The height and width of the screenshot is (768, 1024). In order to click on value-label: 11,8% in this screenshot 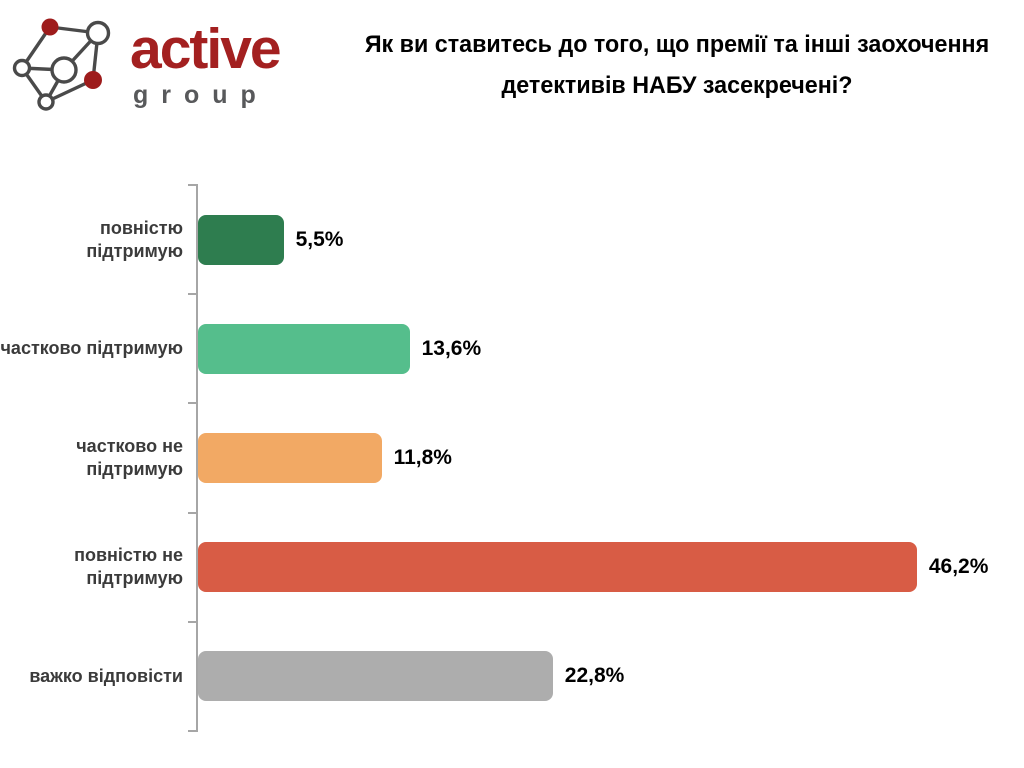, I will do `click(422, 457)`.